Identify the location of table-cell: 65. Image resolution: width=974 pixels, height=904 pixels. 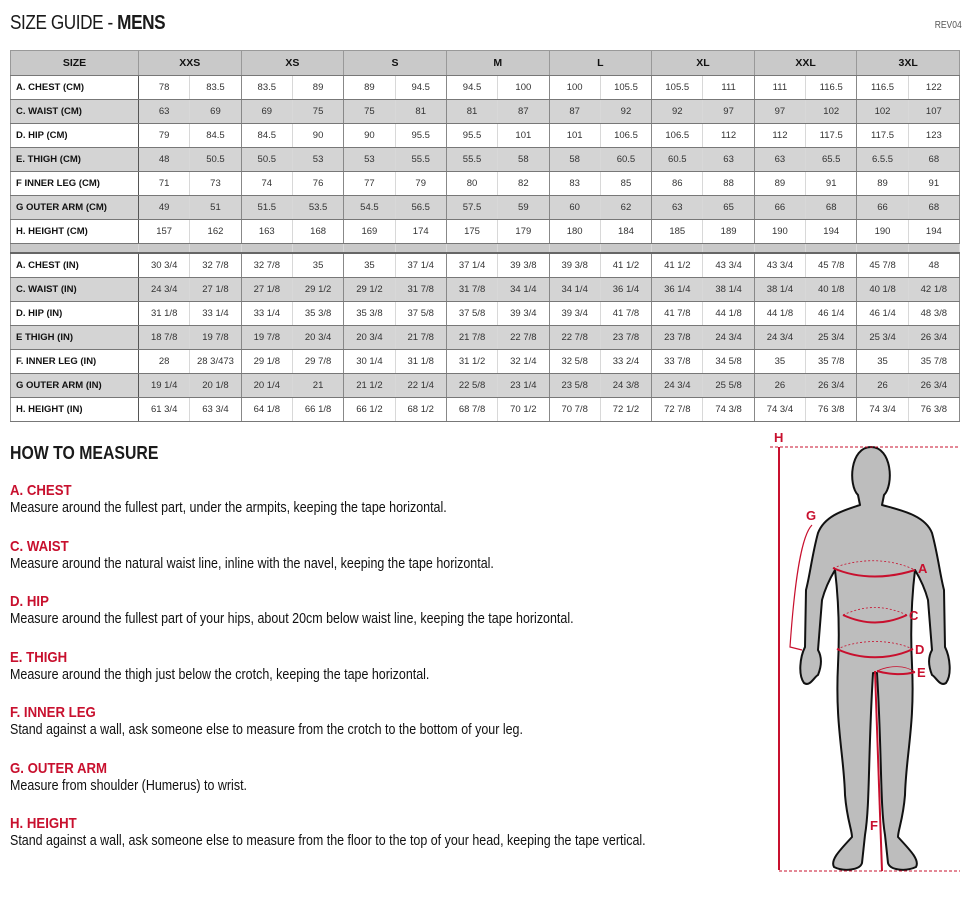
(728, 207).